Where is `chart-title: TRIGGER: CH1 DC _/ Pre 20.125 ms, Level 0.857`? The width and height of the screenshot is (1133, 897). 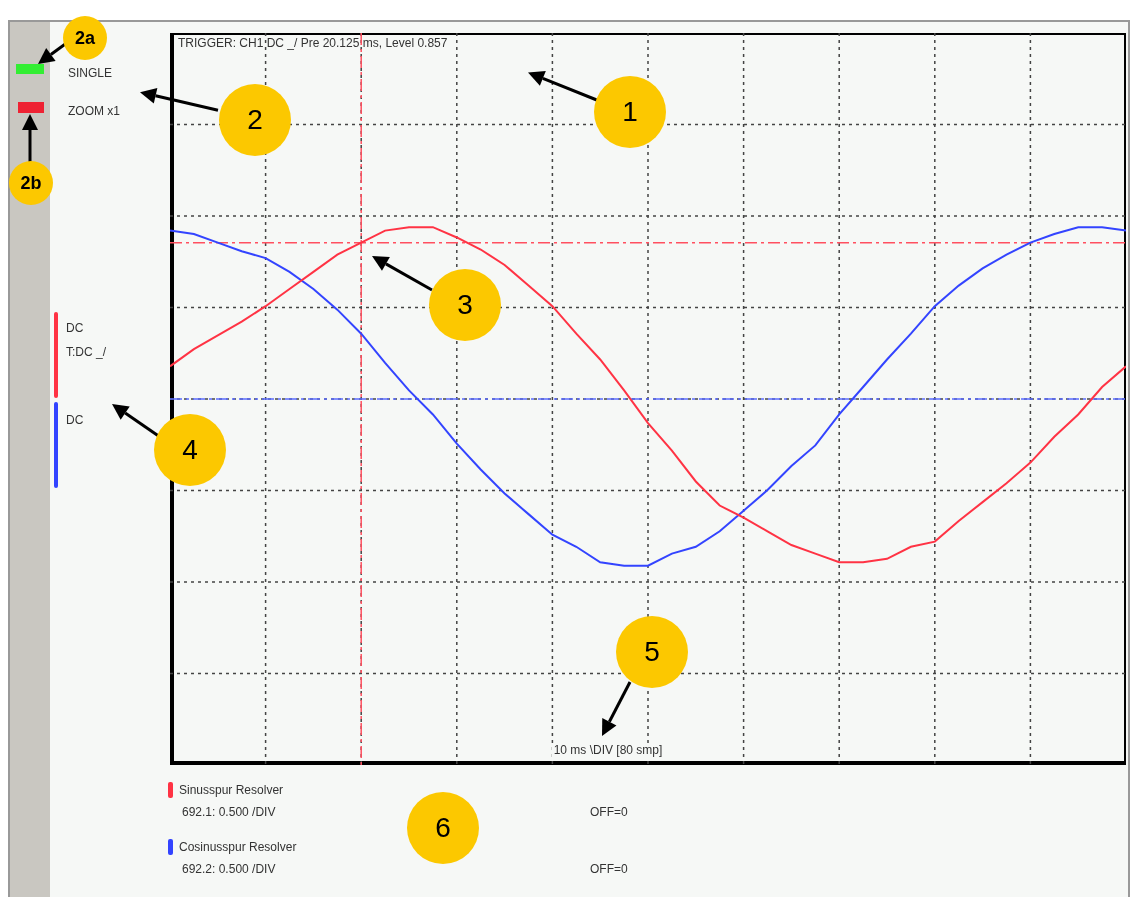
chart-title: TRIGGER: CH1 DC _/ Pre 20.125 ms, Level 0.857 is located at coordinates (313, 43).